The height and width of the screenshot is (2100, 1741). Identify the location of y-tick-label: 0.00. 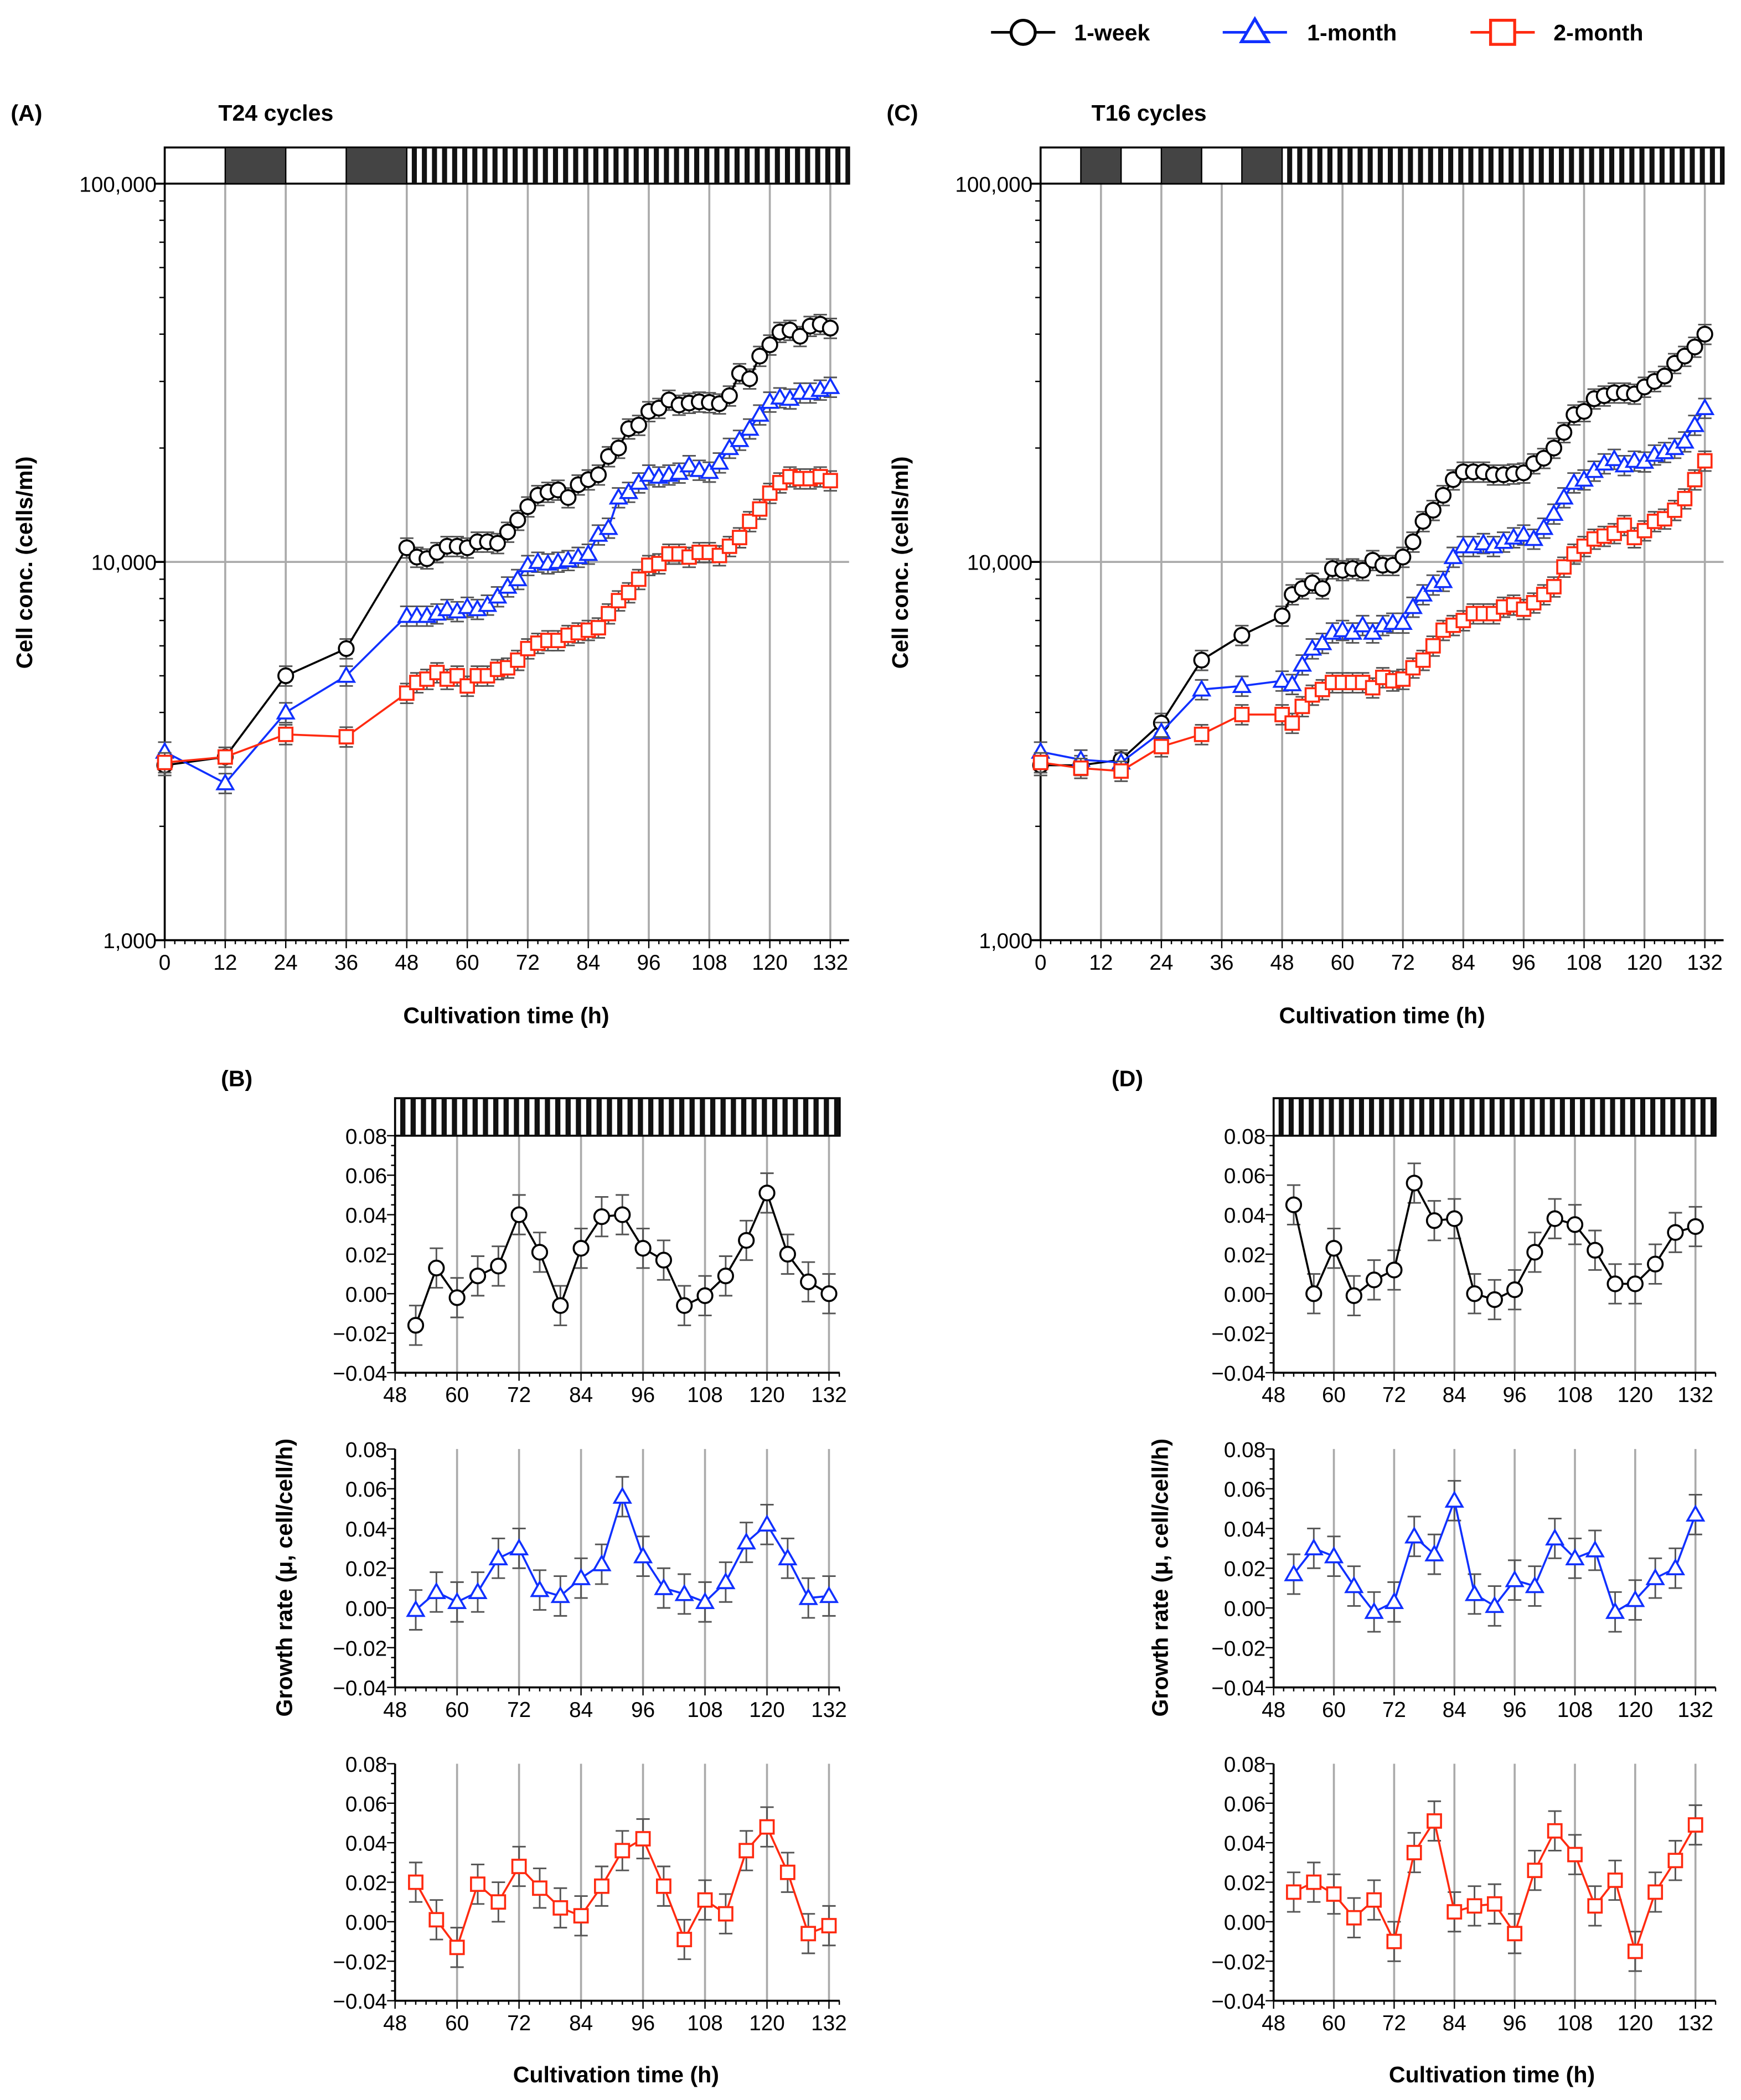
(1244, 1295).